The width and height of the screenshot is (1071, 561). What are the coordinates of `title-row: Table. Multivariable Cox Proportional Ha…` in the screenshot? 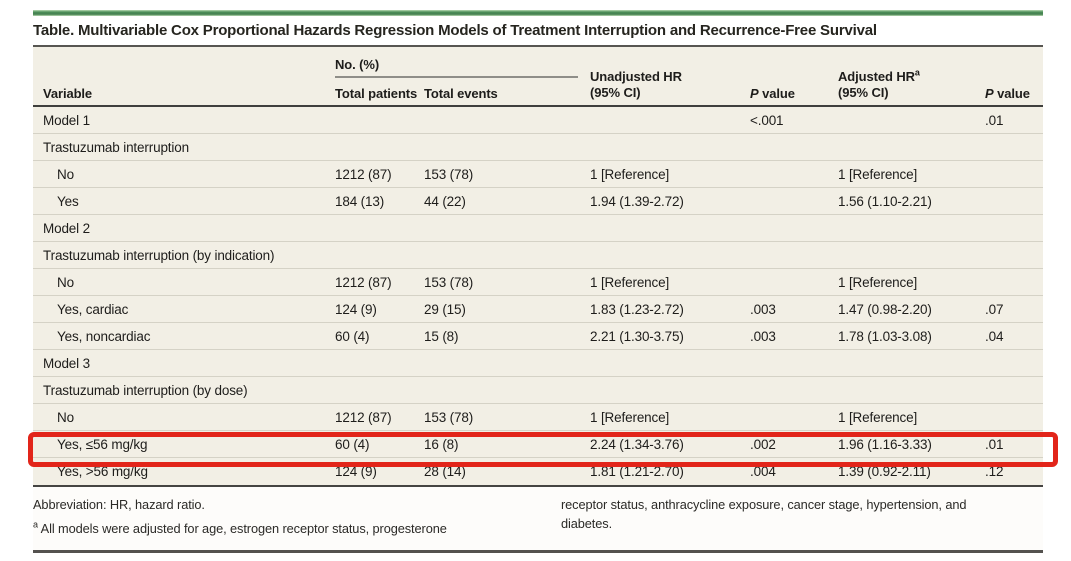 It's located at (538, 31).